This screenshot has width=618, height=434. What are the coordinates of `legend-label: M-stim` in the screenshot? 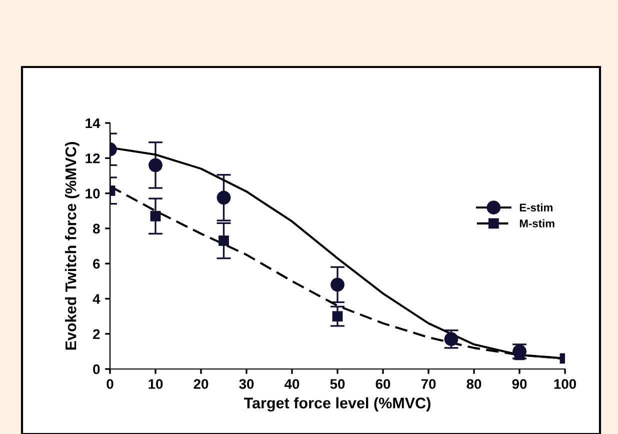 It's located at (537, 223).